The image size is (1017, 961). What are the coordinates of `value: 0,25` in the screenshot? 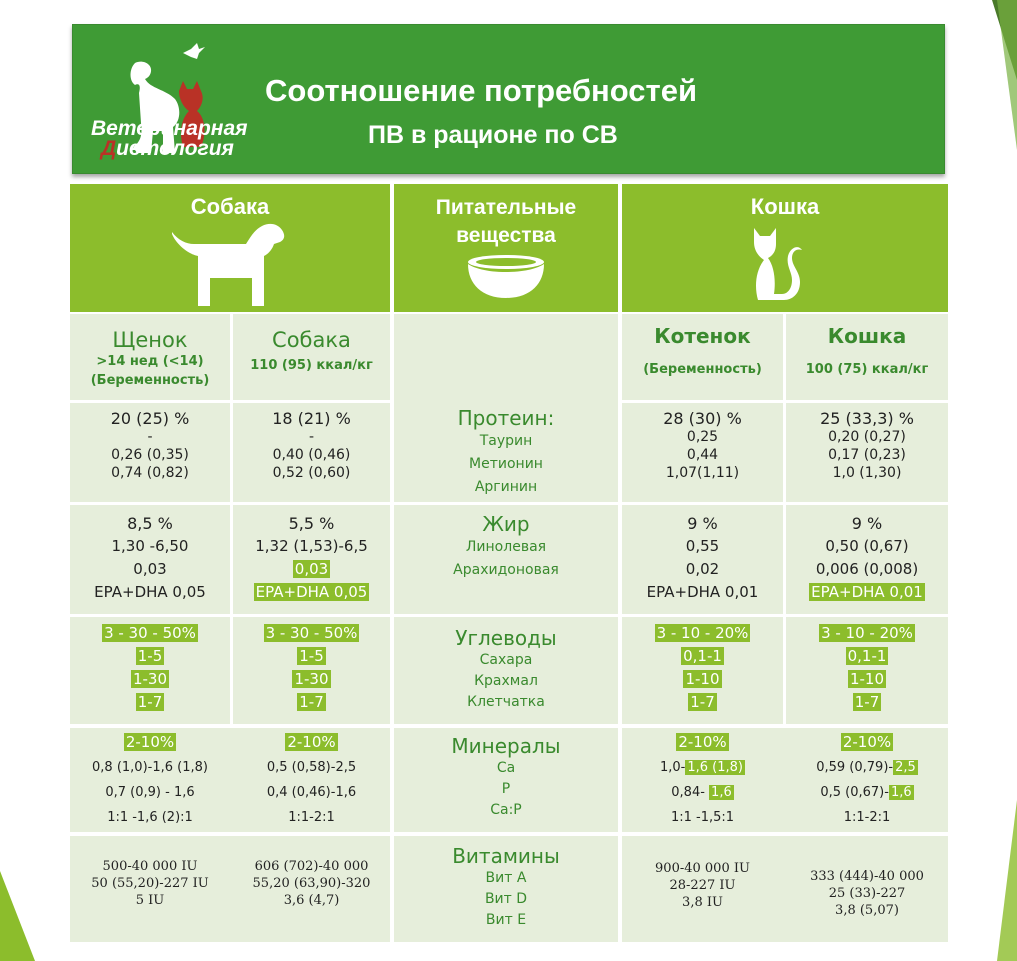 It's located at (702, 437).